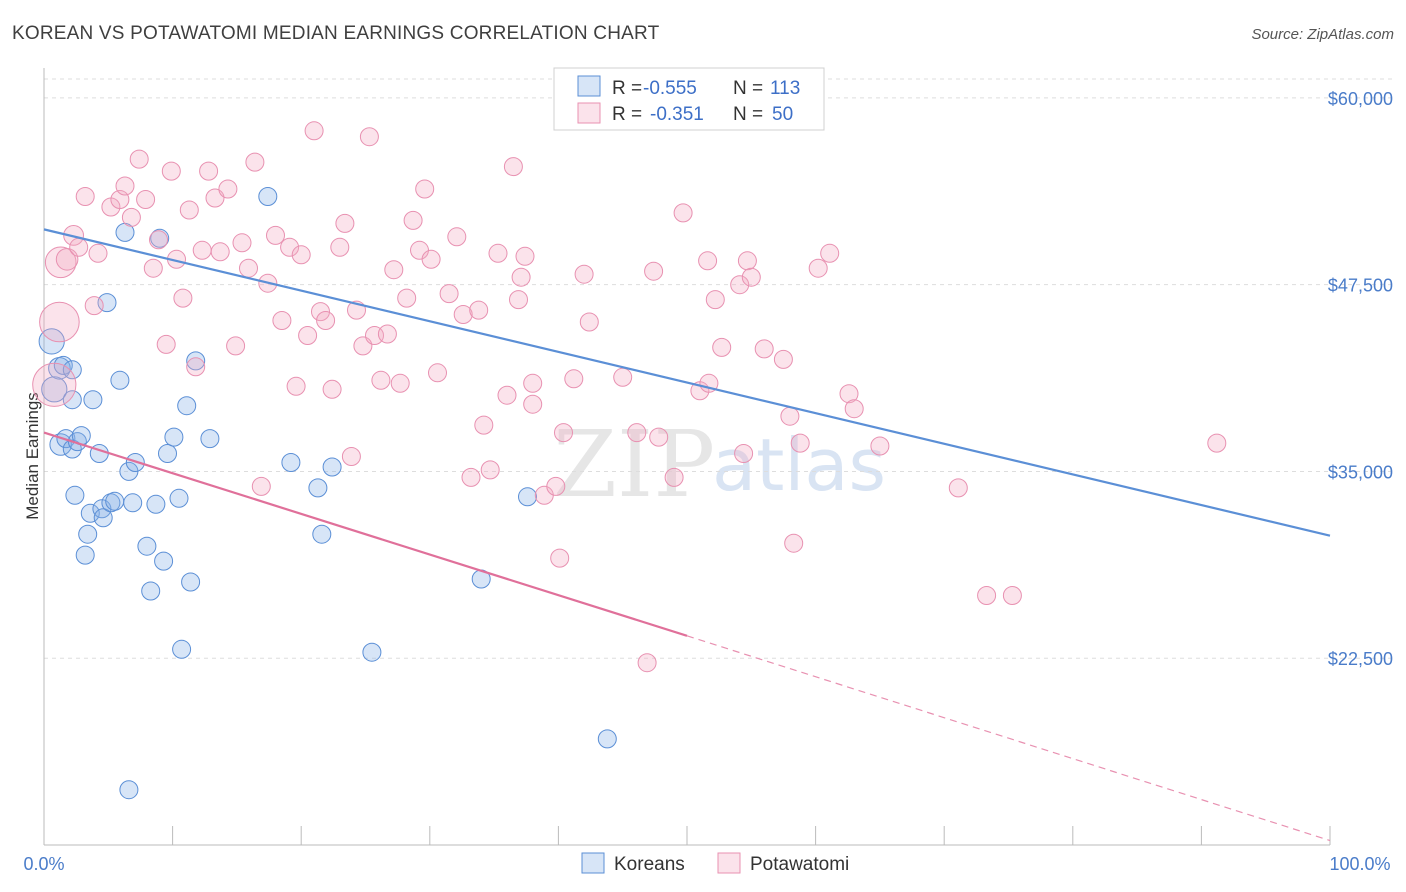 This screenshot has width=1406, height=892. I want to click on y-tick-label: $22,500, so click(1360, 659).